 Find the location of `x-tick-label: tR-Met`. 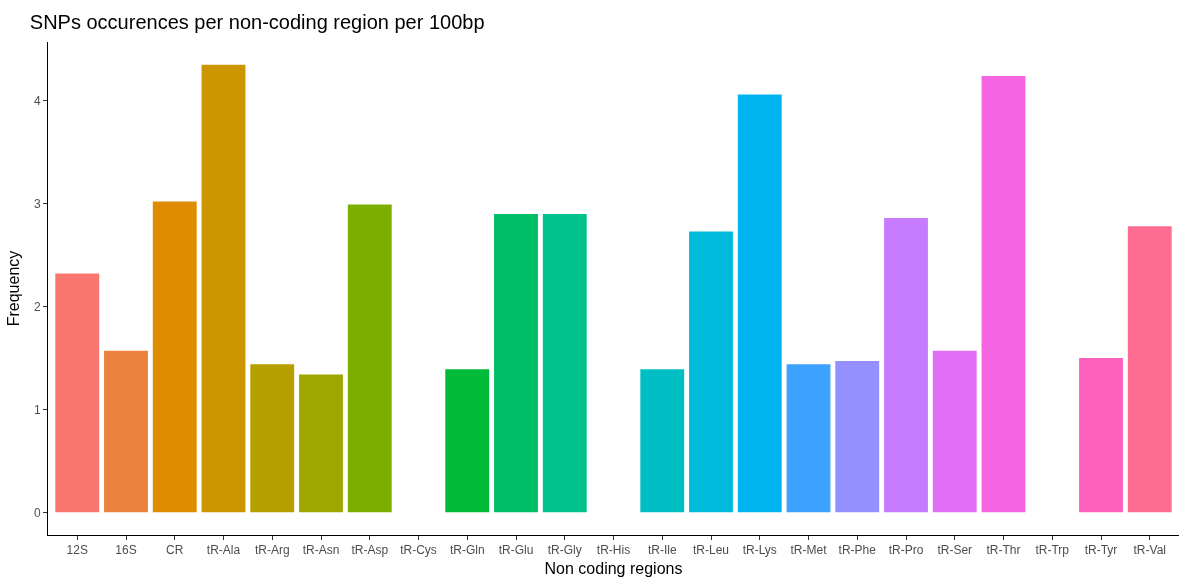

x-tick-label: tR-Met is located at coordinates (809, 550).